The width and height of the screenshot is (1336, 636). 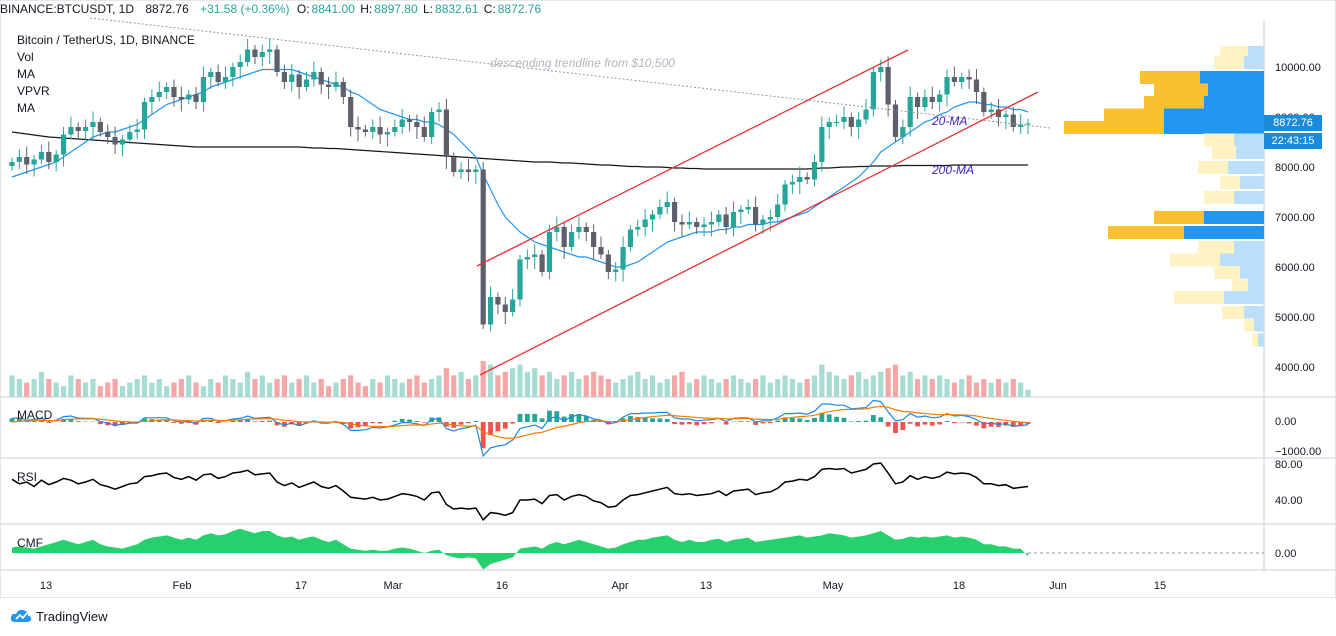 I want to click on time-tick: May, so click(x=833, y=586).